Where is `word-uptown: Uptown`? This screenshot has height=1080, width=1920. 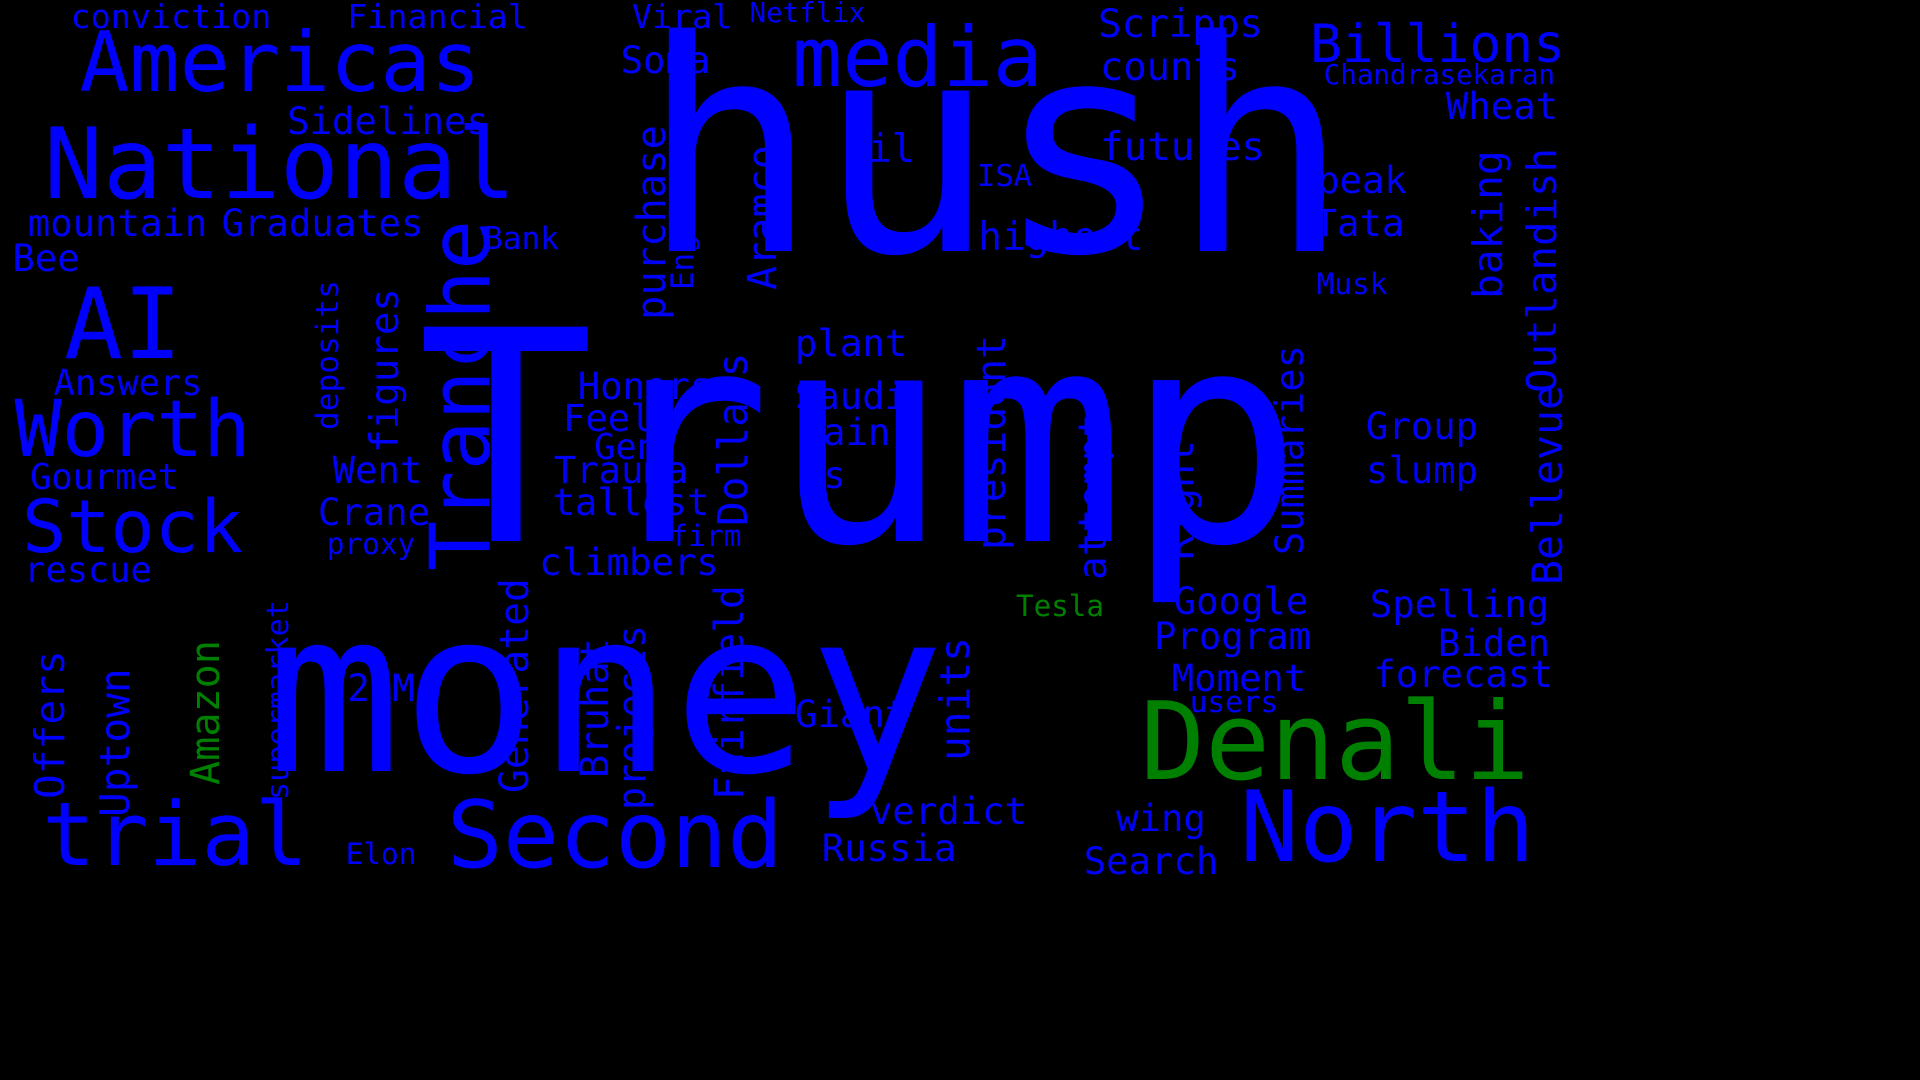
word-uptown: Uptown is located at coordinates (115, 743).